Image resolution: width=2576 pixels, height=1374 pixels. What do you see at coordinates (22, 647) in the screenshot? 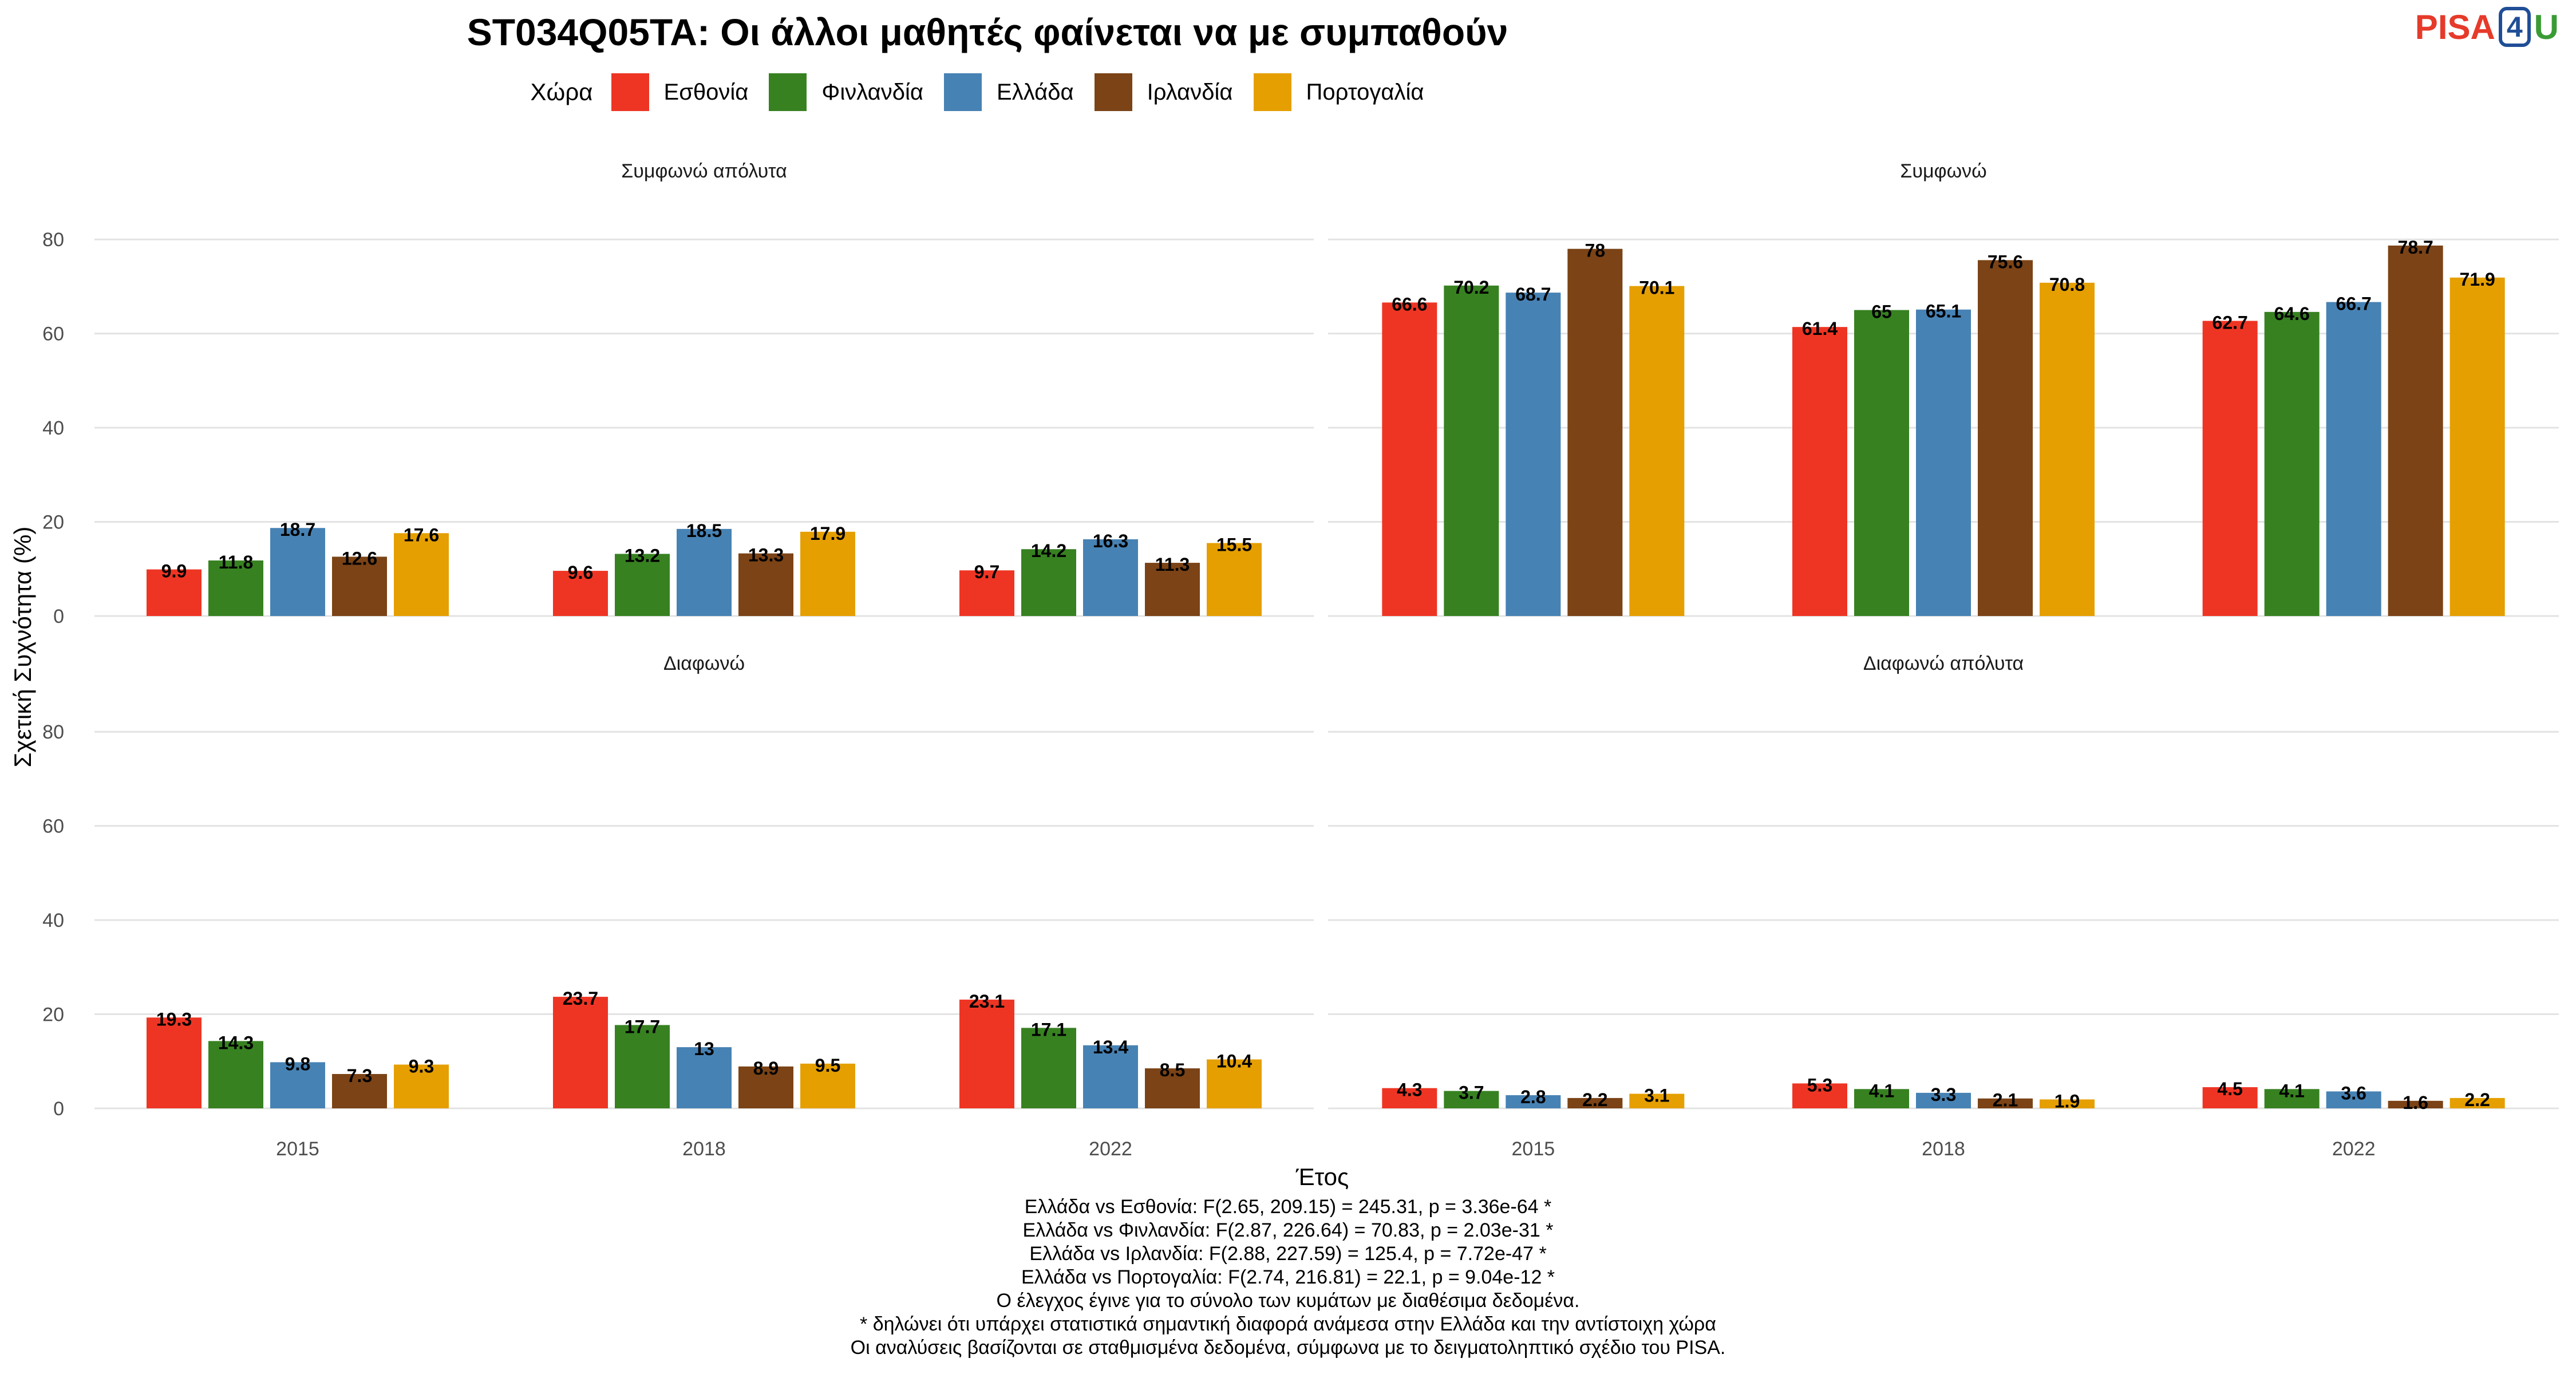
I see `y-axis-title: Σχετική Συχνότητα (%)` at bounding box center [22, 647].